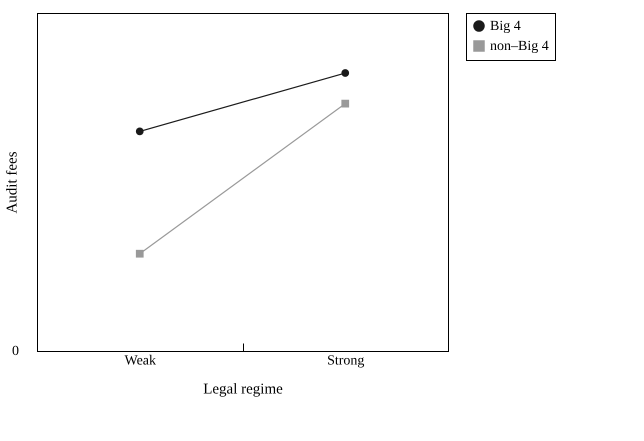  What do you see at coordinates (345, 361) in the screenshot?
I see `x-tick-label: Strong` at bounding box center [345, 361].